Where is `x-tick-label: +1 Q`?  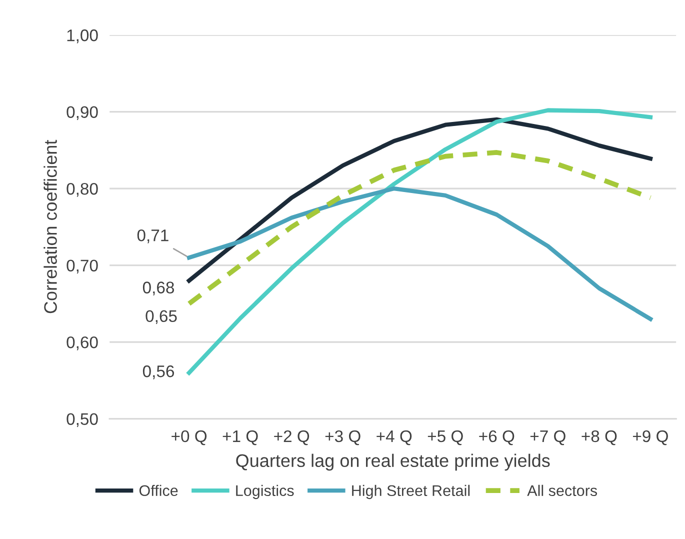 x-tick-label: +1 Q is located at coordinates (240, 438).